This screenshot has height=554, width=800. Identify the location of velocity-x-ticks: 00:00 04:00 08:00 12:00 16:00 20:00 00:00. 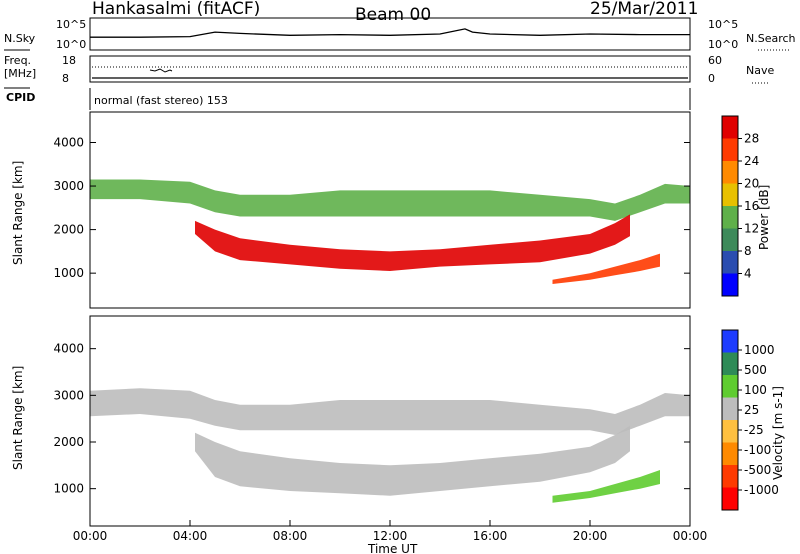
(390, 531).